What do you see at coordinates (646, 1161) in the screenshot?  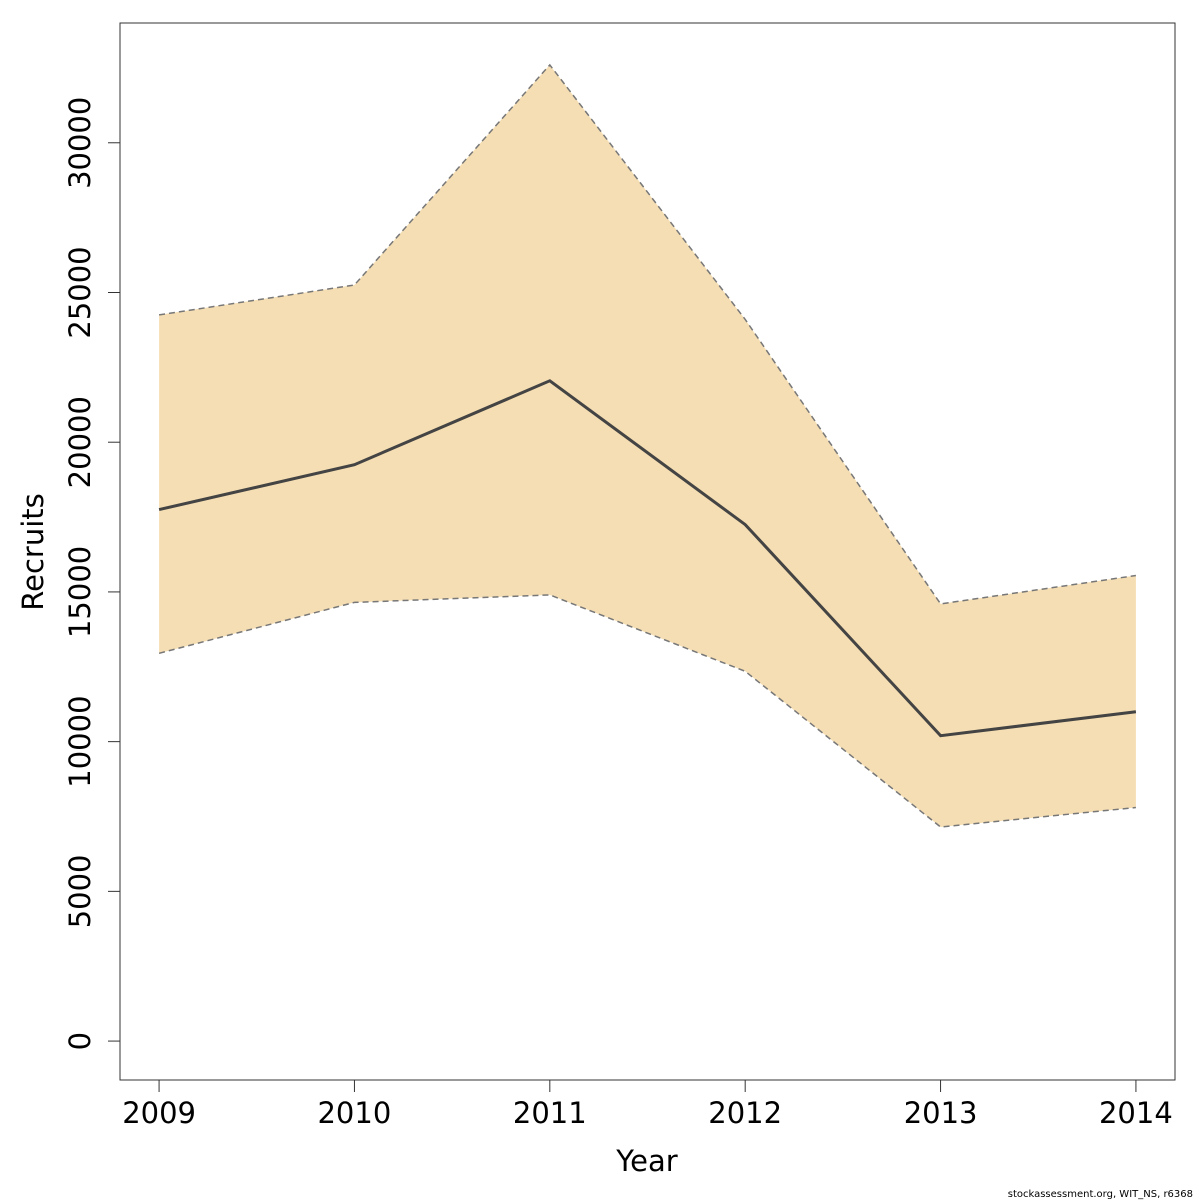 I see `x-axis-title: Year` at bounding box center [646, 1161].